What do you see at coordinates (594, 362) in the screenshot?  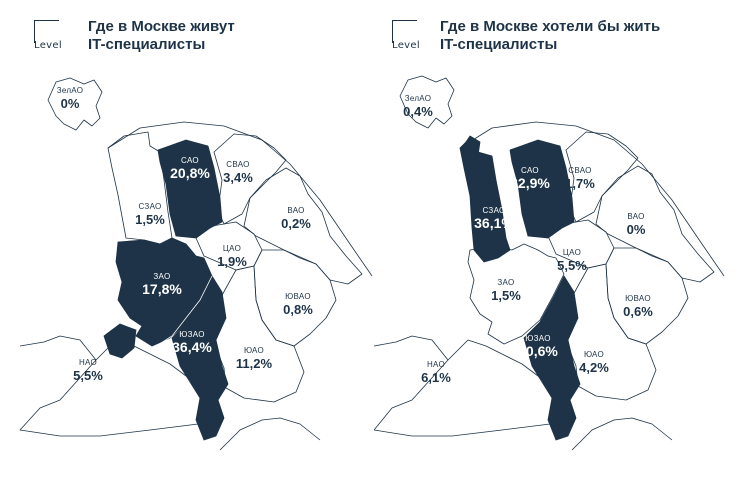 I see `label-yuao: ЮАО 4,2%` at bounding box center [594, 362].